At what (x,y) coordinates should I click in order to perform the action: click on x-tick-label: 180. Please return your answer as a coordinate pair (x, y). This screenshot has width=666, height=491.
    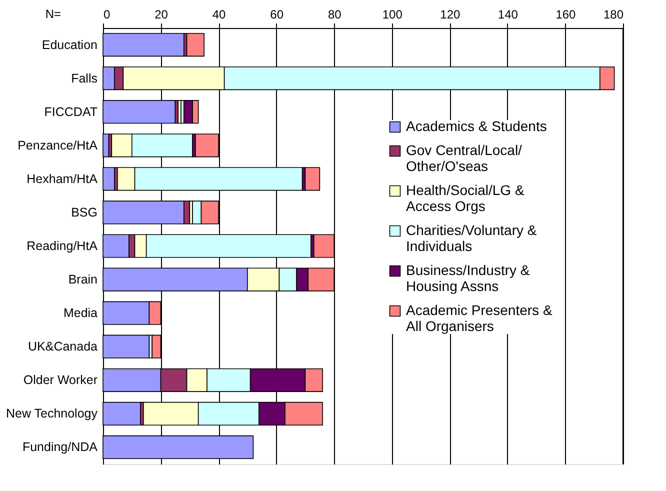
    Looking at the image, I should click on (613, 15).